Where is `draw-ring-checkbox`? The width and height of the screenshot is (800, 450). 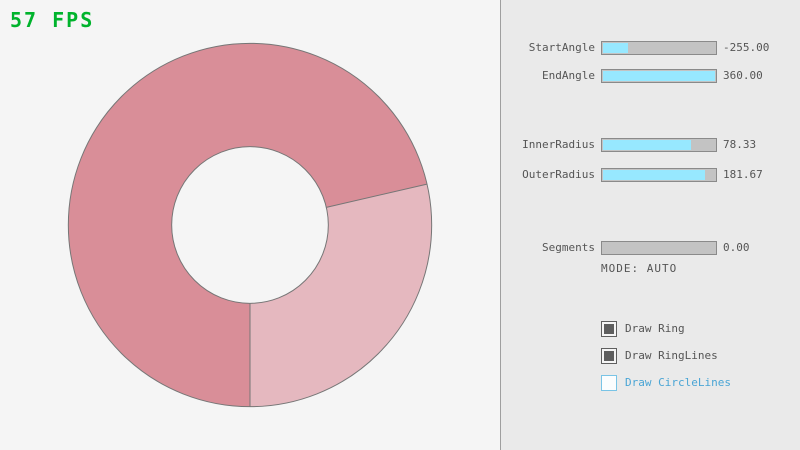
draw-ring-checkbox is located at coordinates (609, 329).